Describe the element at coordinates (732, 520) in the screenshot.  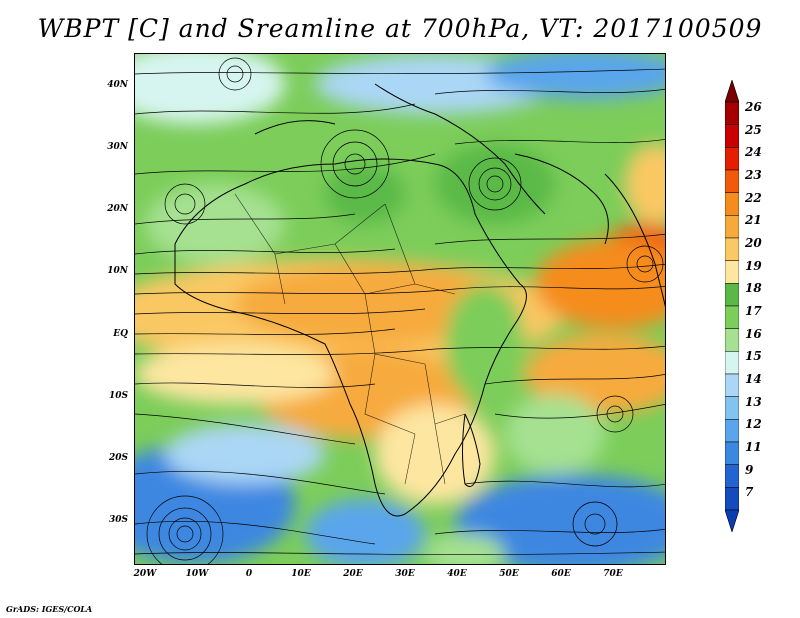
I see `colorbar-bottom-arrow` at that location.